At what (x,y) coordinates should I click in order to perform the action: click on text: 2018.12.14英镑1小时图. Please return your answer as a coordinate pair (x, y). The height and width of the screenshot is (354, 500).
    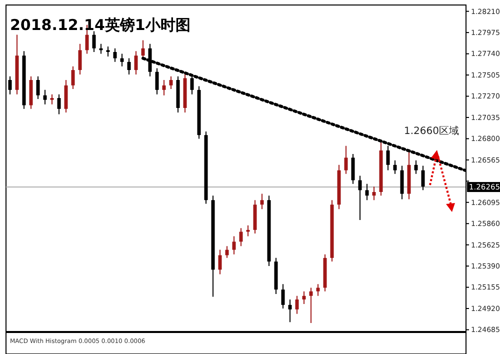
    Looking at the image, I should click on (100, 25).